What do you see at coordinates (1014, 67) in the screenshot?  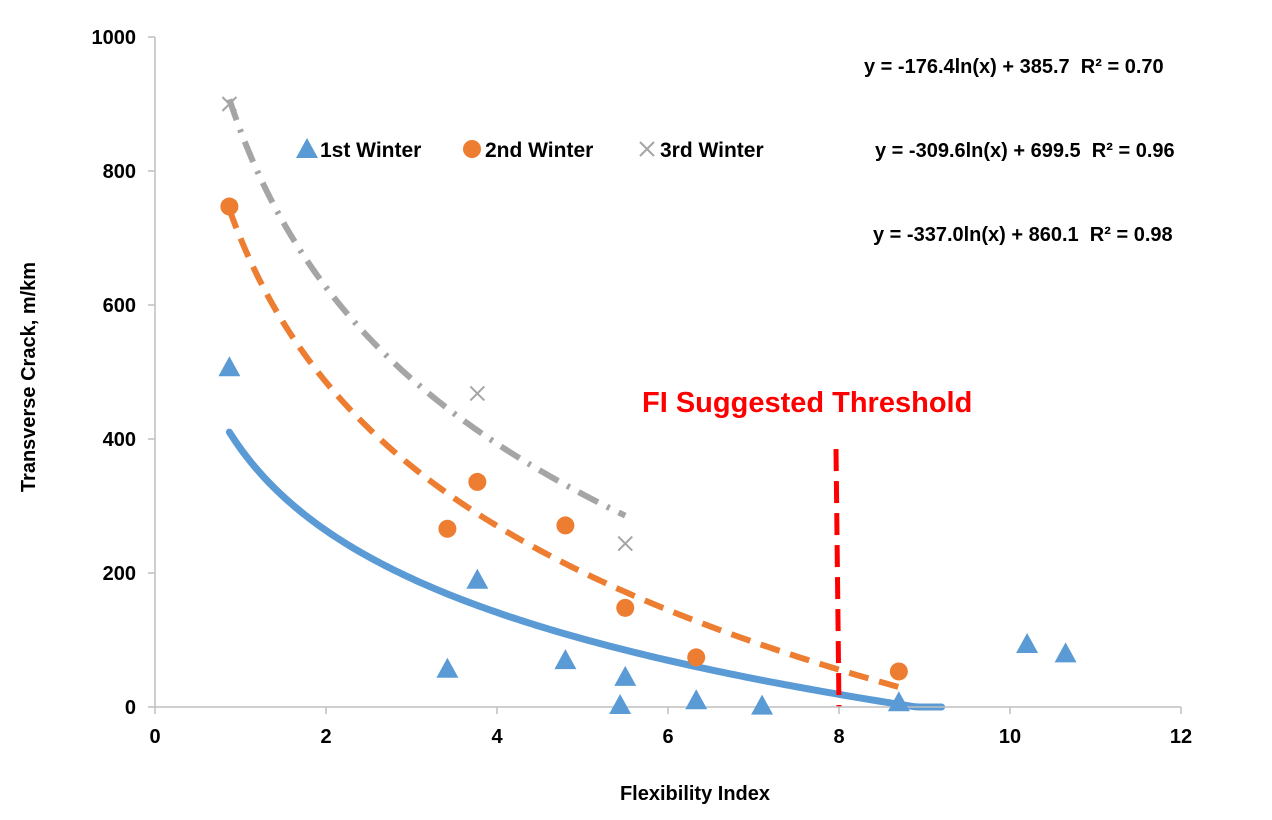 I see `equation-1st-winter: y = -176.4ln(x) + 385.7 R² = 0.70` at bounding box center [1014, 67].